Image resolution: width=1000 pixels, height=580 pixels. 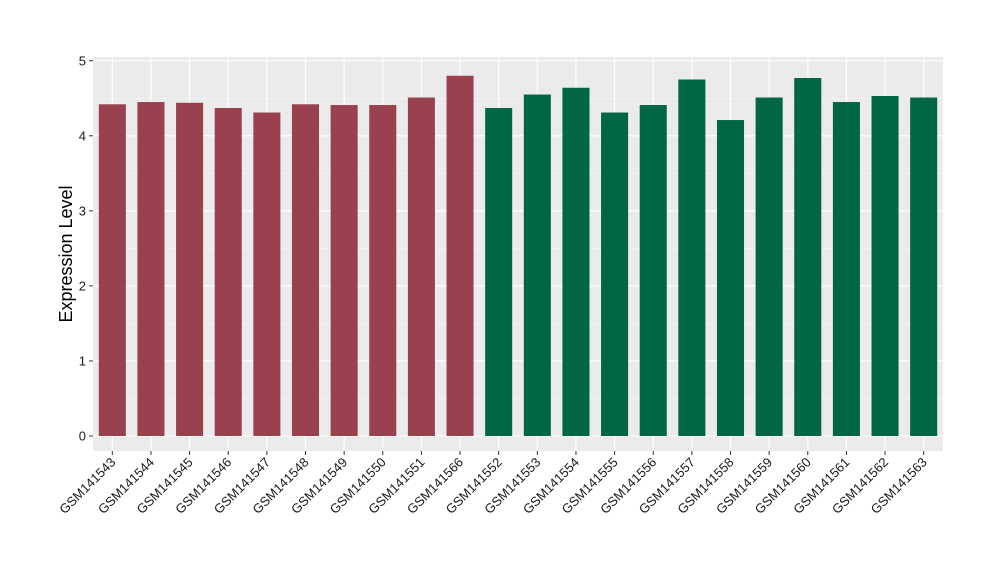 I want to click on y-tick-label: 1, so click(x=82, y=360).